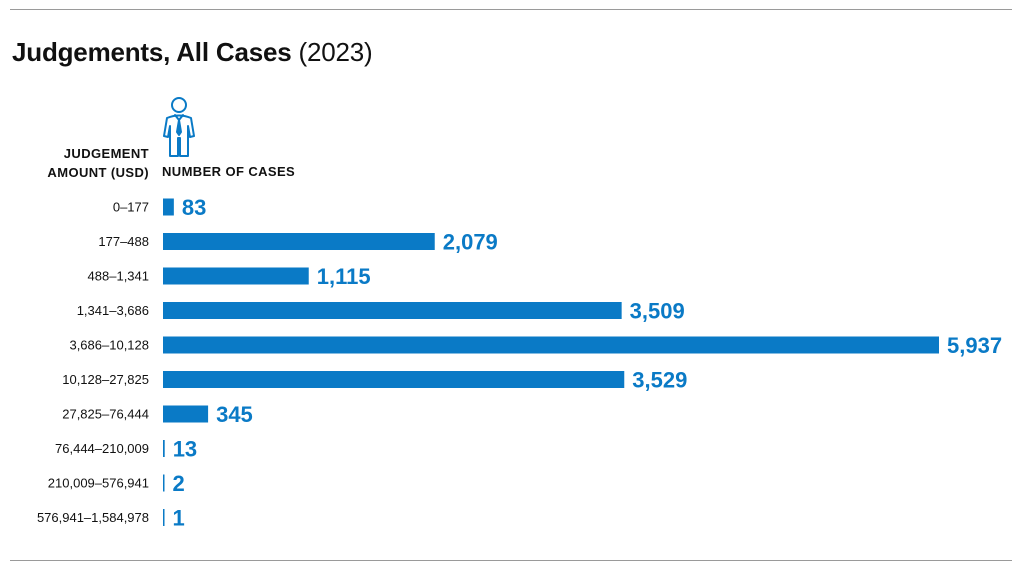 Image resolution: width=1020 pixels, height=570 pixels. I want to click on value-label: 13, so click(185, 449).